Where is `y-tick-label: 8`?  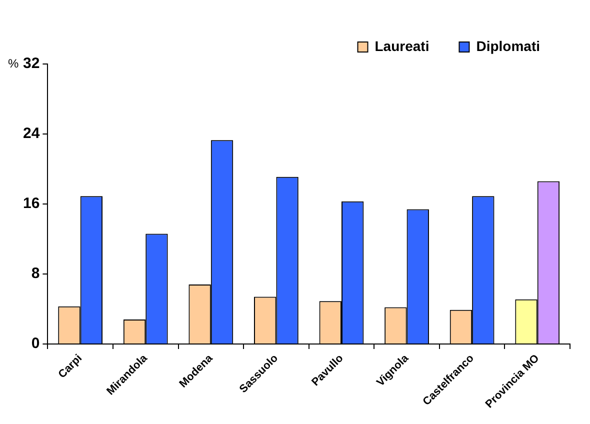
y-tick-label: 8 is located at coordinates (35, 273).